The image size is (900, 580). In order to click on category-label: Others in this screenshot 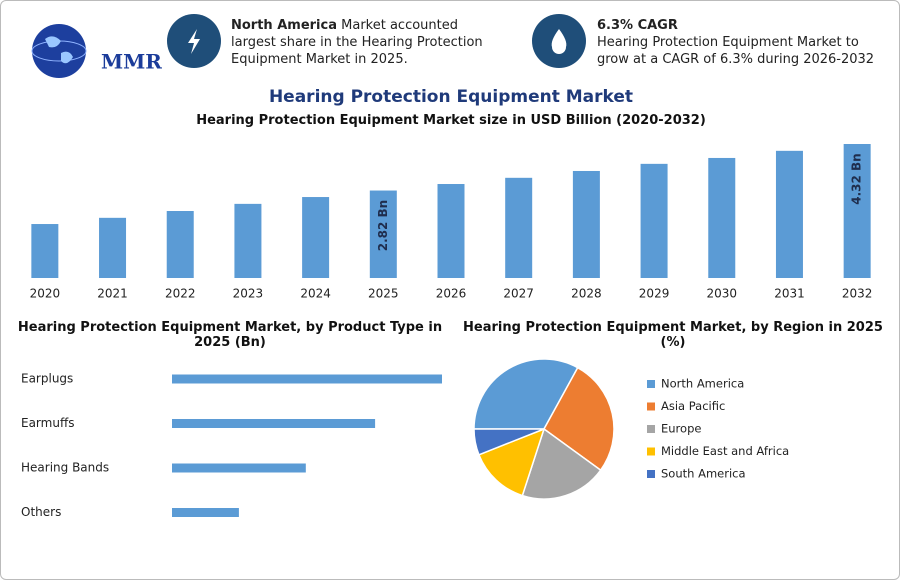, I will do `click(41, 512)`.